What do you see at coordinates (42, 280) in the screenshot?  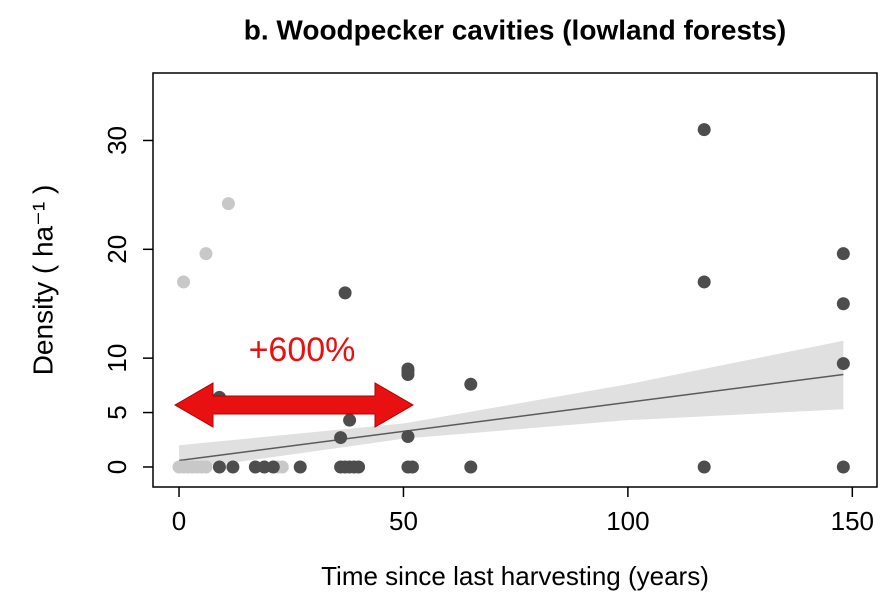 I see `y-axis-label: Density ( ha⁻¹ )` at bounding box center [42, 280].